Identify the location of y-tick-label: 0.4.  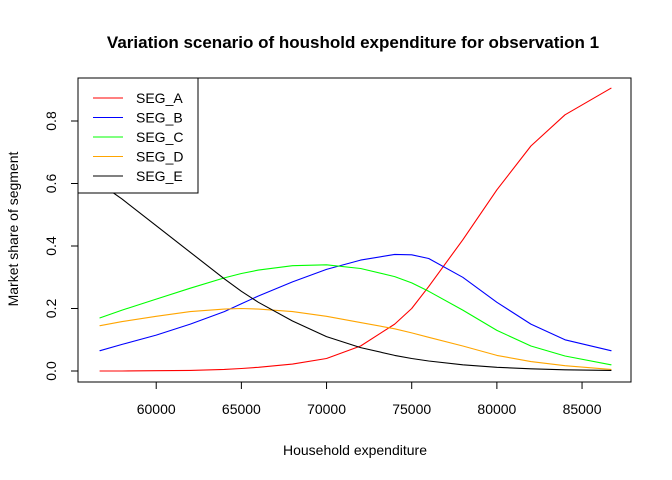
(51, 246).